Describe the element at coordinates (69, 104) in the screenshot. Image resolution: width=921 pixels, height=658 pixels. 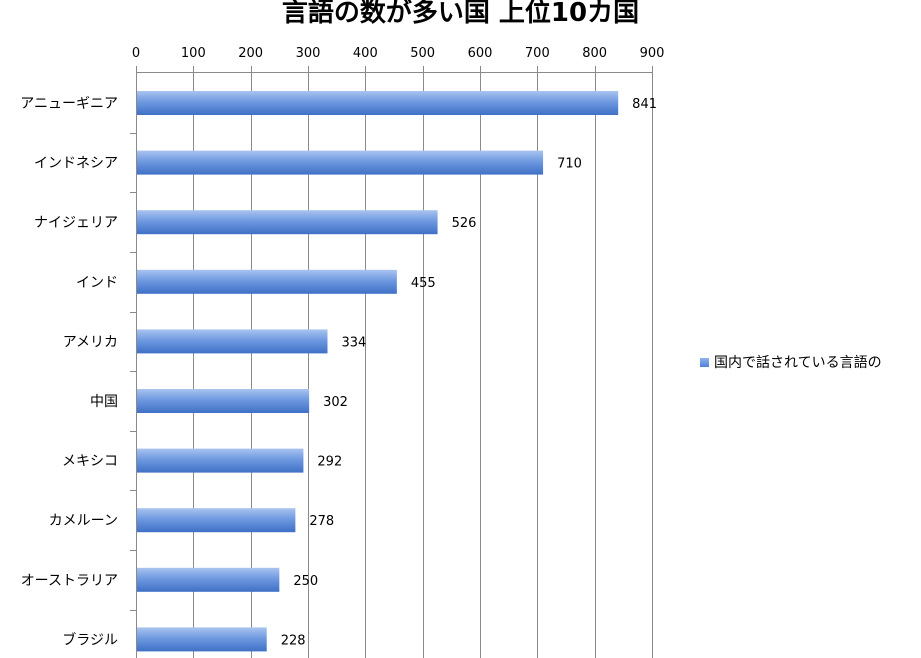
I see `category-label: アニューギニア` at that location.